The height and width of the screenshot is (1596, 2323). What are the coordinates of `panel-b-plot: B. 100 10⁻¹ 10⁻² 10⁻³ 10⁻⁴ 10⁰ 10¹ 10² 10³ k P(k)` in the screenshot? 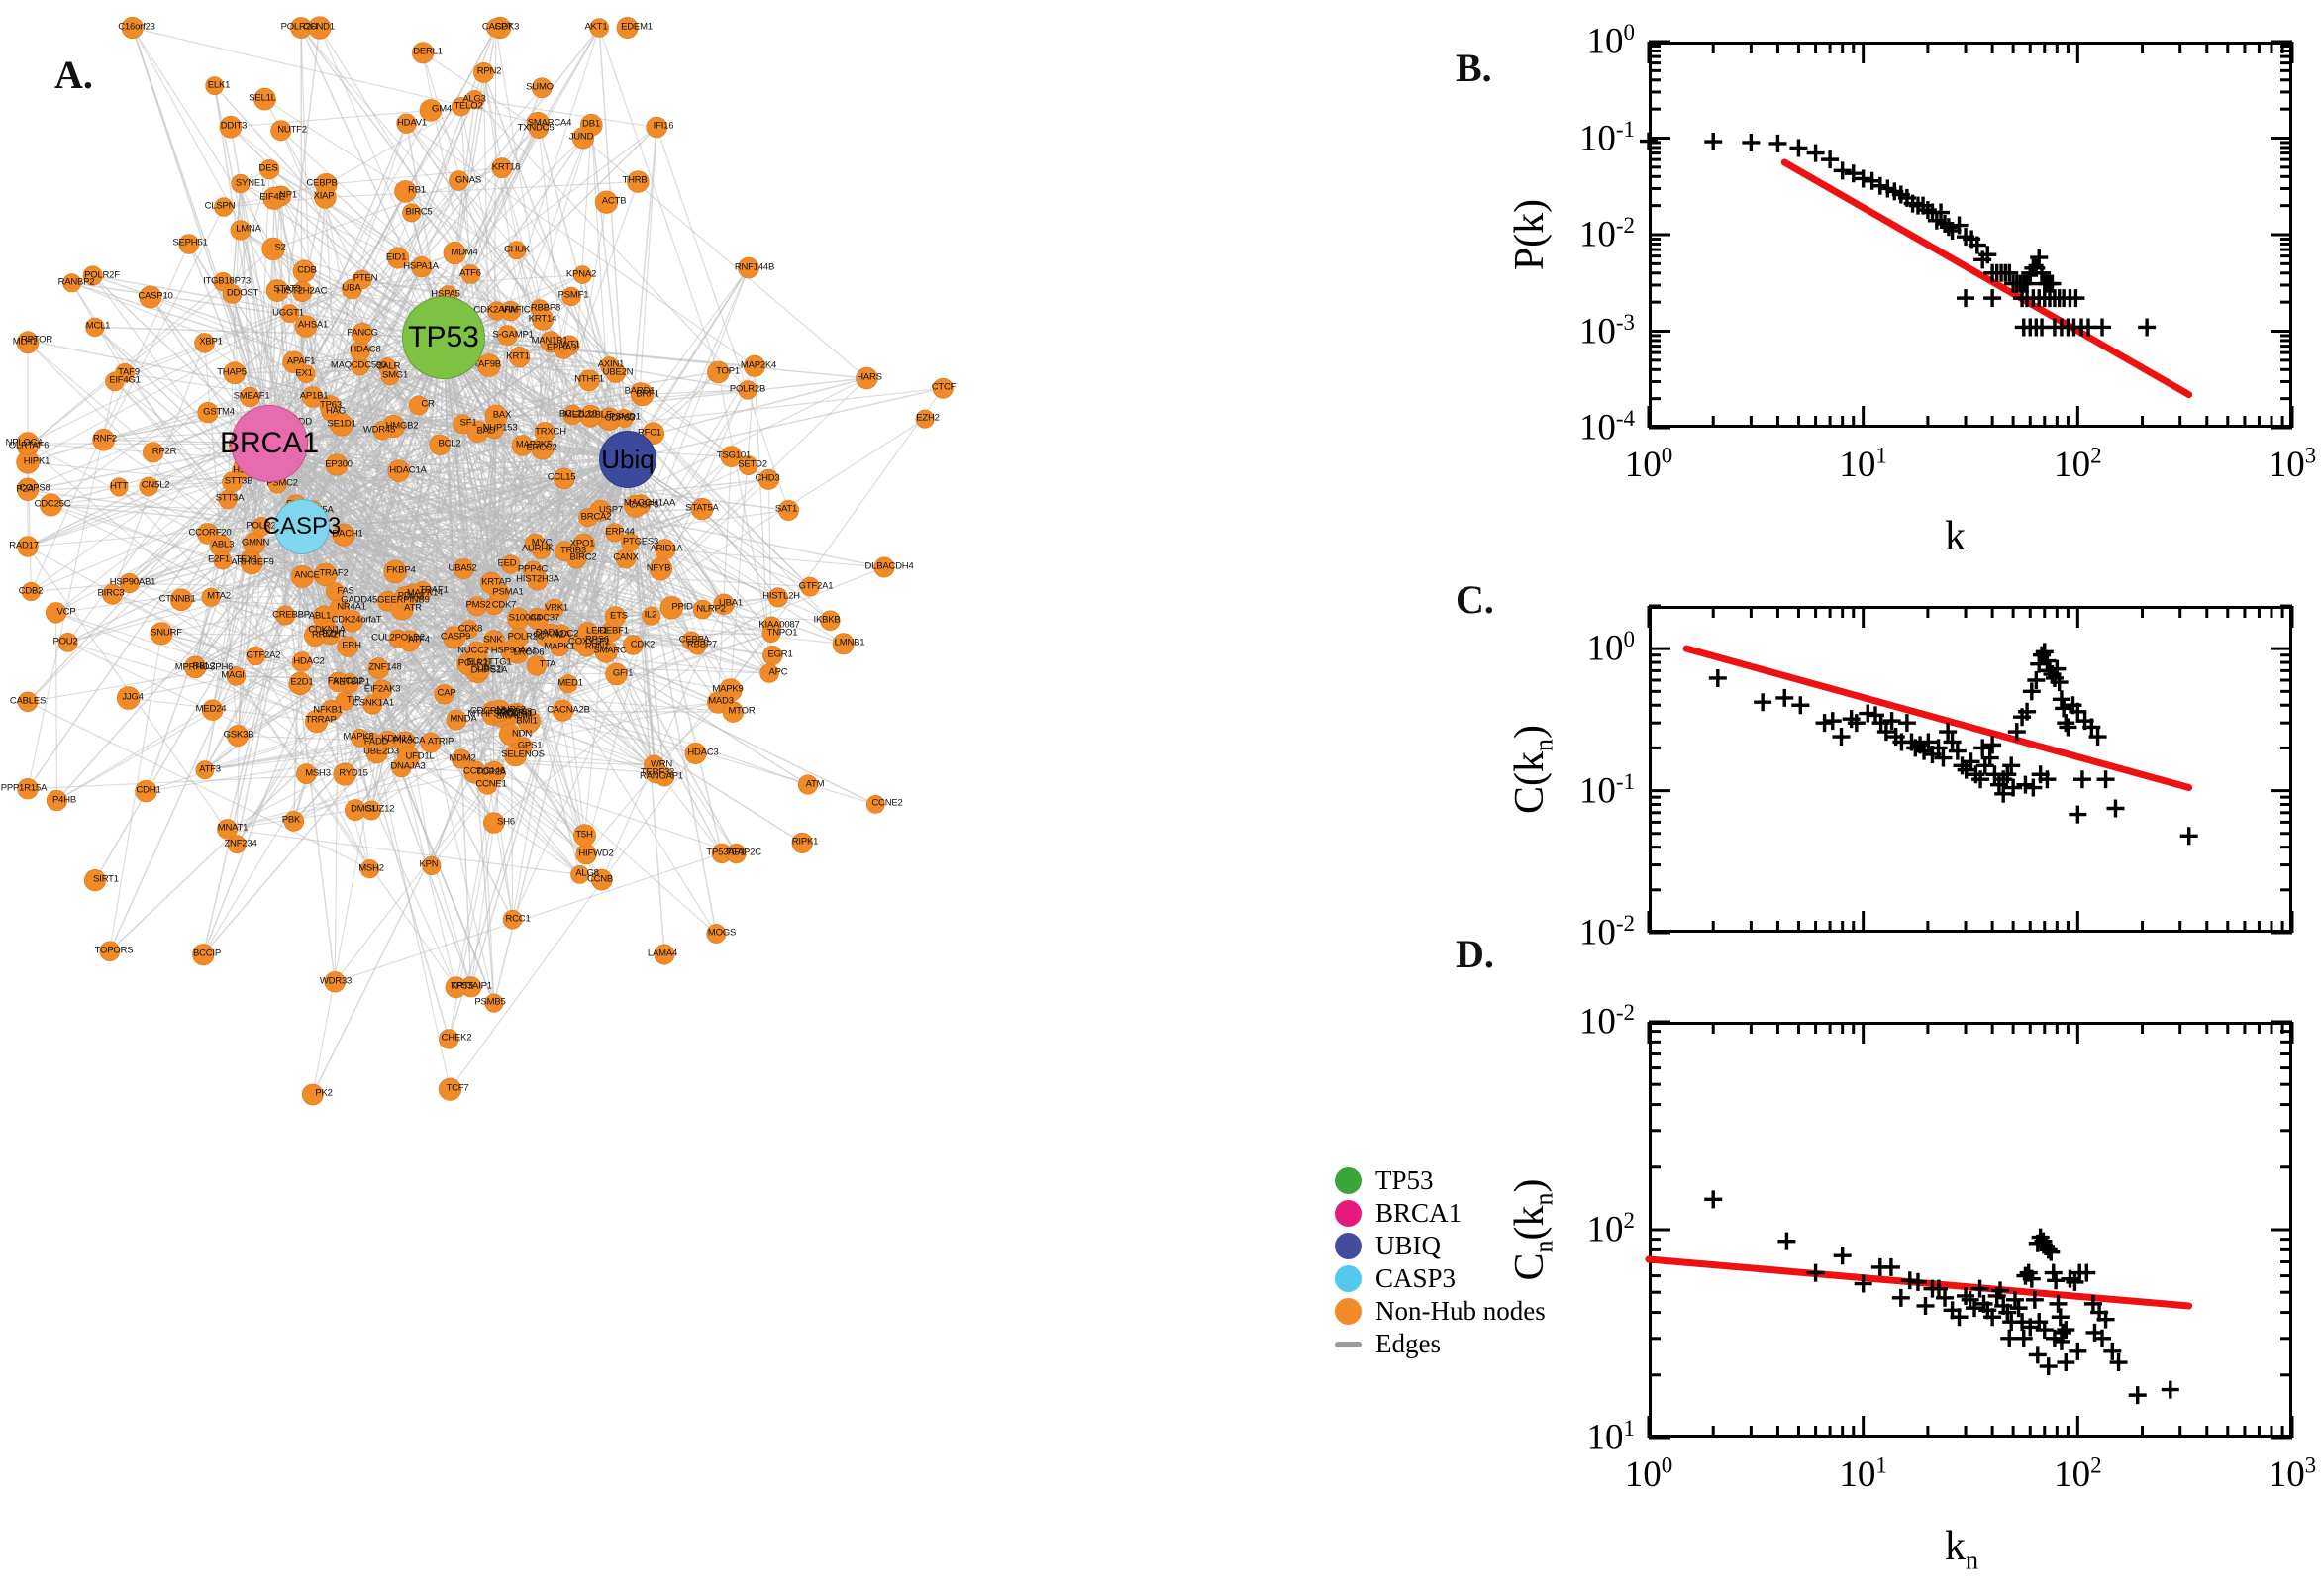 It's located at (1889, 289).